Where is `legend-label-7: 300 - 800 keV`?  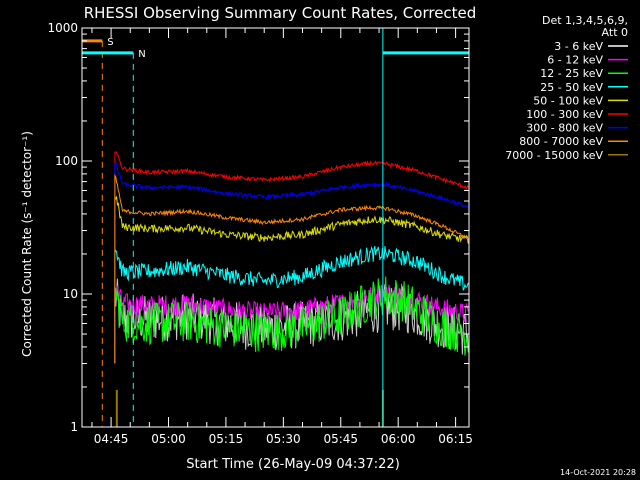
legend-label-7: 300 - 800 keV is located at coordinates (564, 128).